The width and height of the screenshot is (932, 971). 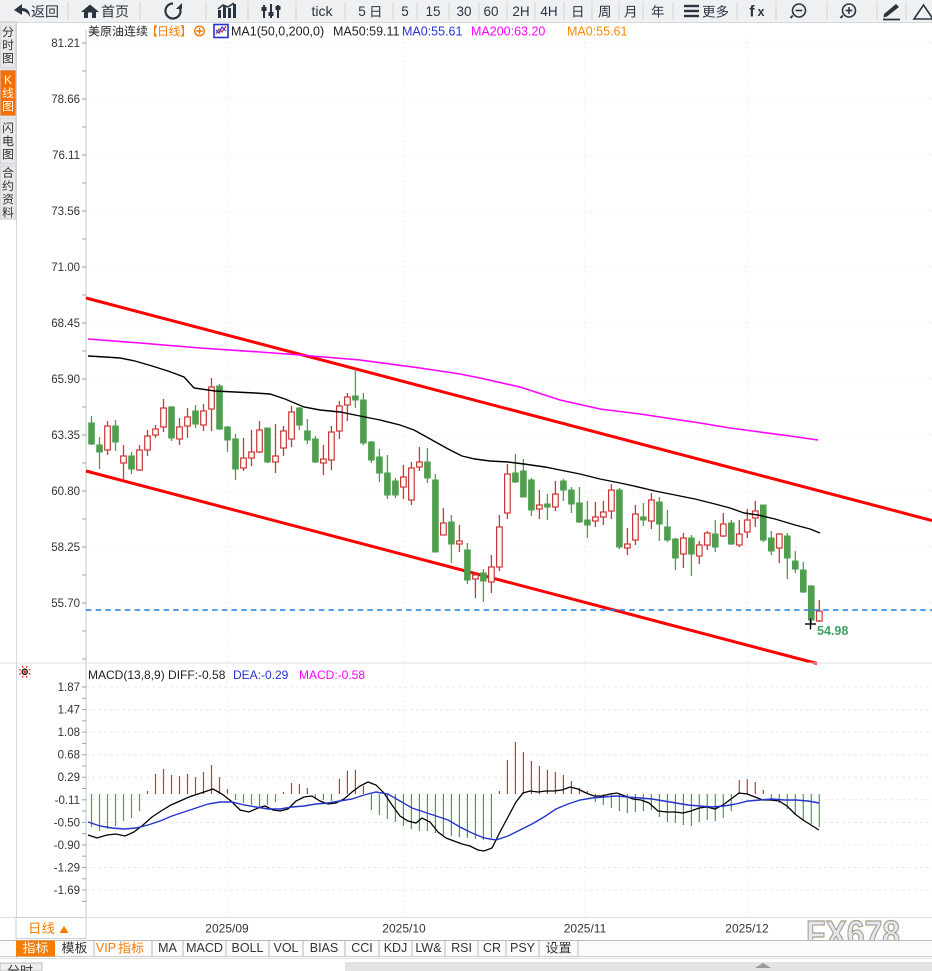 I want to click on svg-text: LW&, so click(x=428, y=948).